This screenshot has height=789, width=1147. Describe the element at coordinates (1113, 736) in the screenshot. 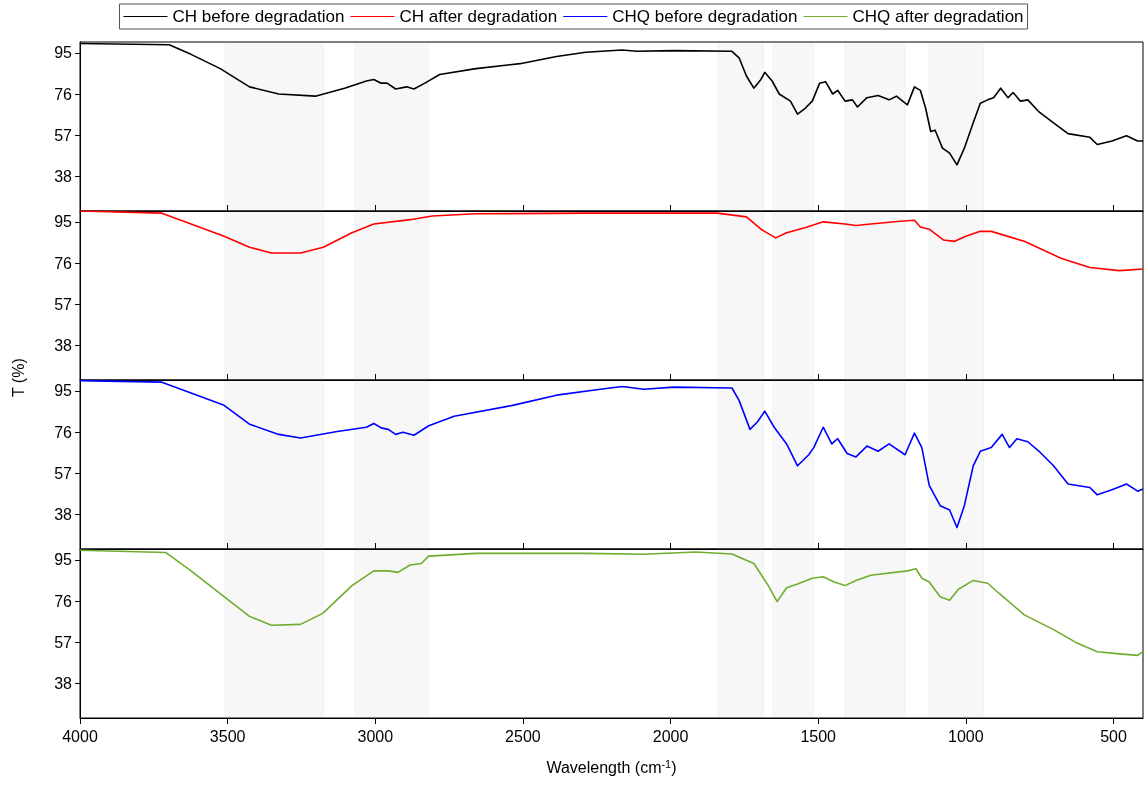

I see `x-tick-label: 500` at that location.